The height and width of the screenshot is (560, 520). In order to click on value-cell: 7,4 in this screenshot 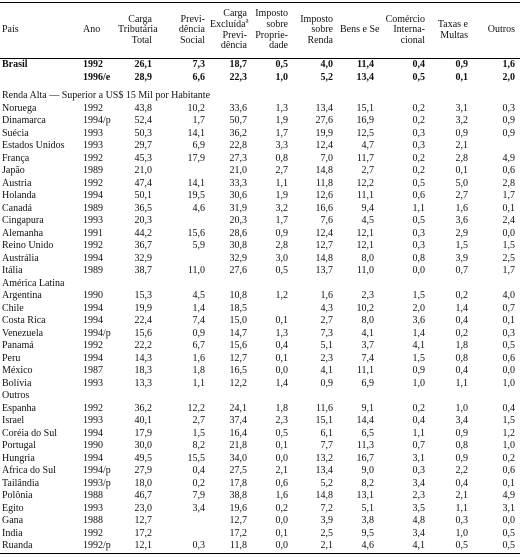, I will do `click(199, 320)`.